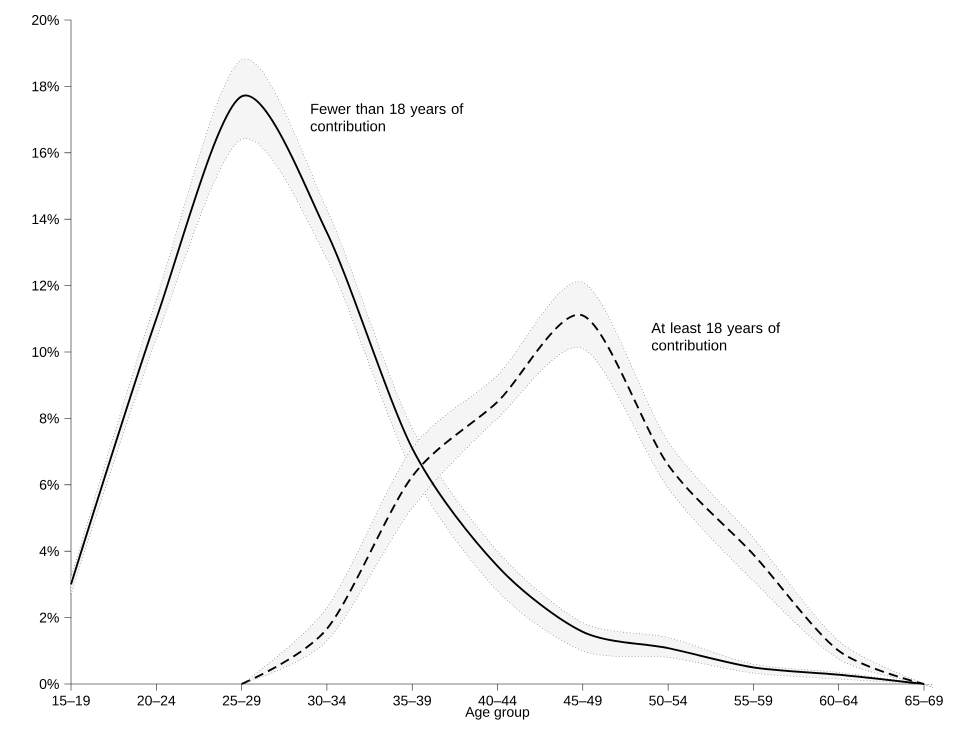  I want to click on x-tick-label: 60–64, so click(839, 701).